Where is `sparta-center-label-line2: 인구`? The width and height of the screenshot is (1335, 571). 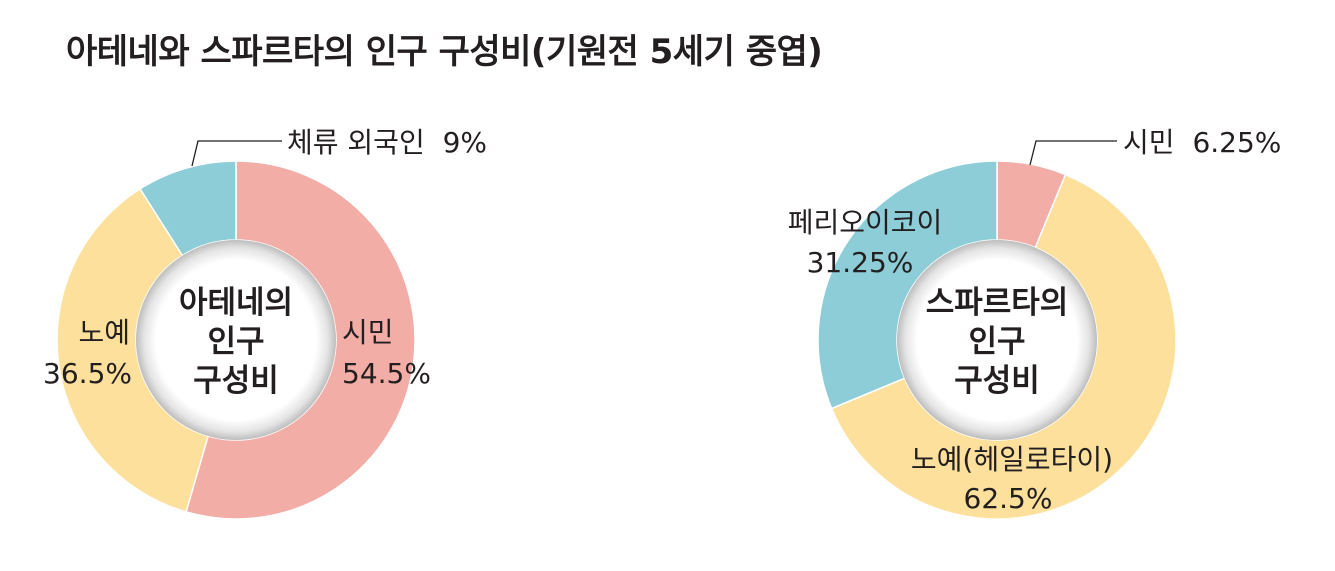
sparta-center-label-line2: 인구 is located at coordinates (996, 342).